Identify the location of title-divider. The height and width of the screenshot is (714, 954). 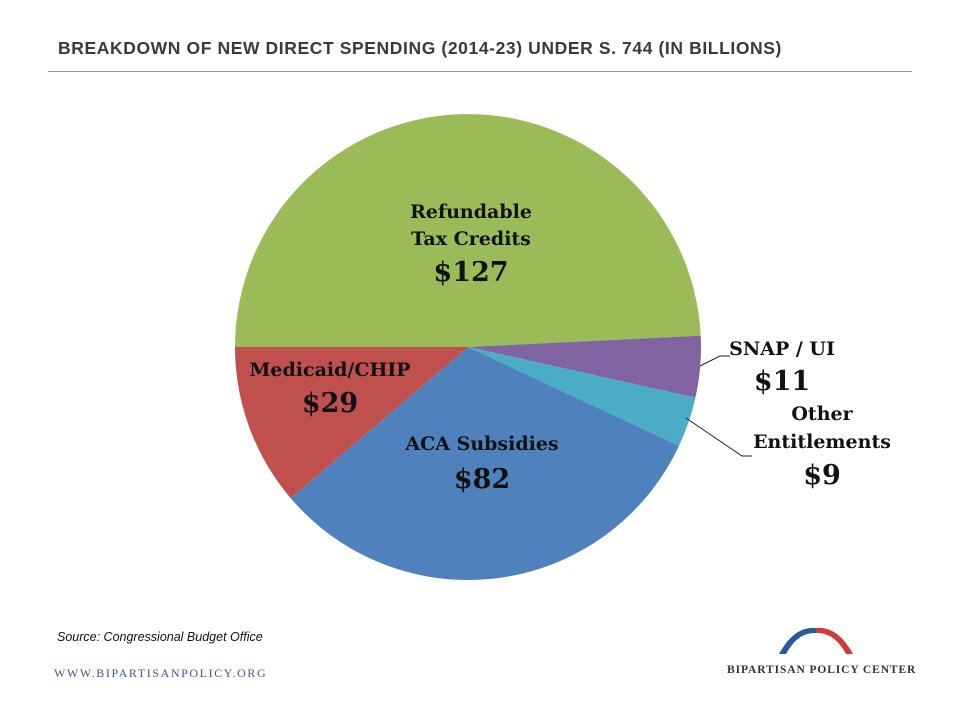
(480, 71).